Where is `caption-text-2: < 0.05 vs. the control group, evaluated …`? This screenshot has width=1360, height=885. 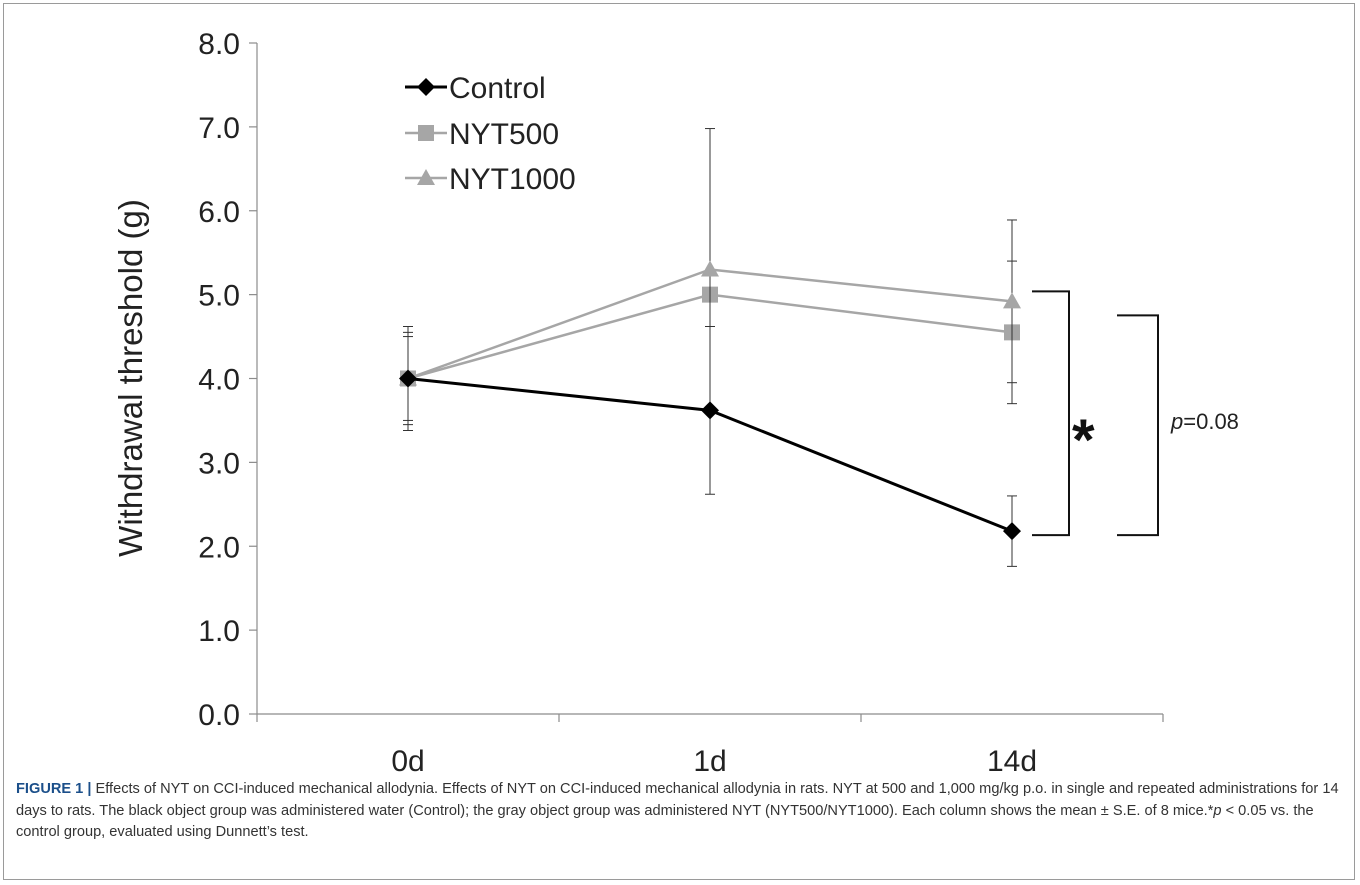 caption-text-2: < 0.05 vs. the control group, evaluated … is located at coordinates (665, 821).